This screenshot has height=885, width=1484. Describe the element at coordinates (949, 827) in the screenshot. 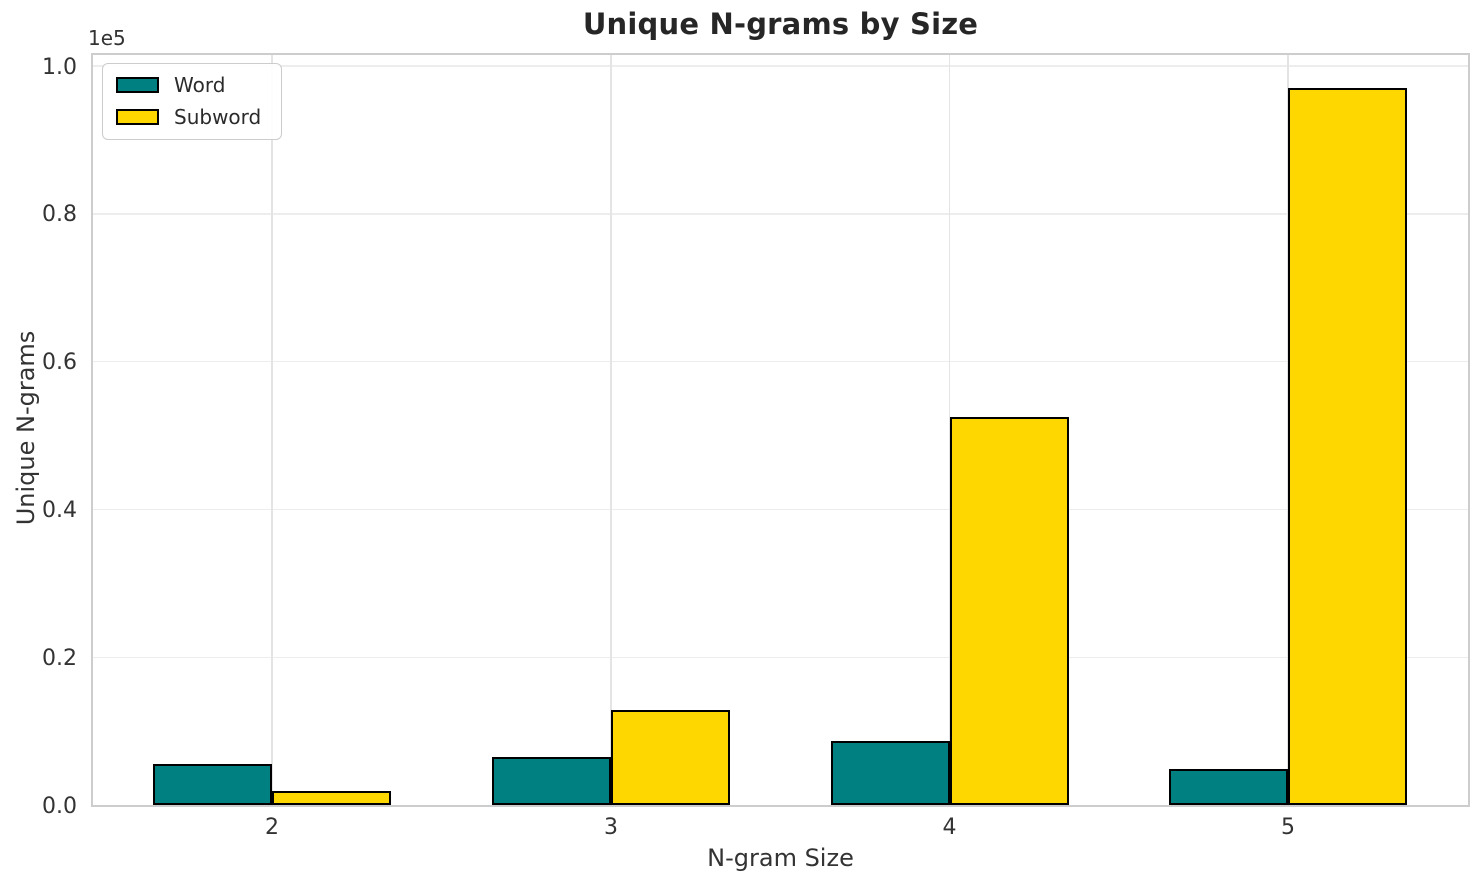

I see `x-tick-label: 4` at that location.